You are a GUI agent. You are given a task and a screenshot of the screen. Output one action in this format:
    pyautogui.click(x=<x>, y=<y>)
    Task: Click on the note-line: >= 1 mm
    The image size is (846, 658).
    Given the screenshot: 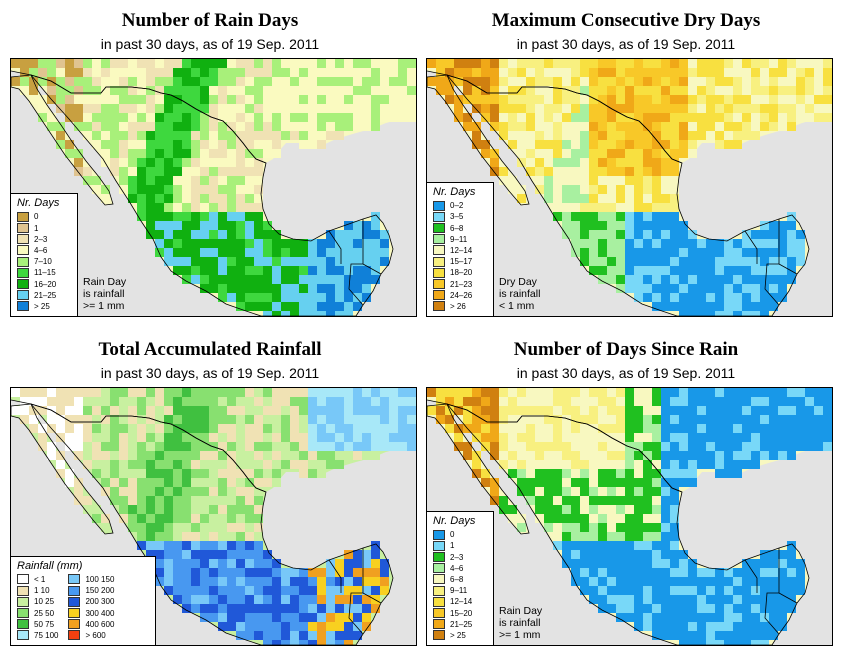 What is the action you would take?
    pyautogui.click(x=520, y=635)
    